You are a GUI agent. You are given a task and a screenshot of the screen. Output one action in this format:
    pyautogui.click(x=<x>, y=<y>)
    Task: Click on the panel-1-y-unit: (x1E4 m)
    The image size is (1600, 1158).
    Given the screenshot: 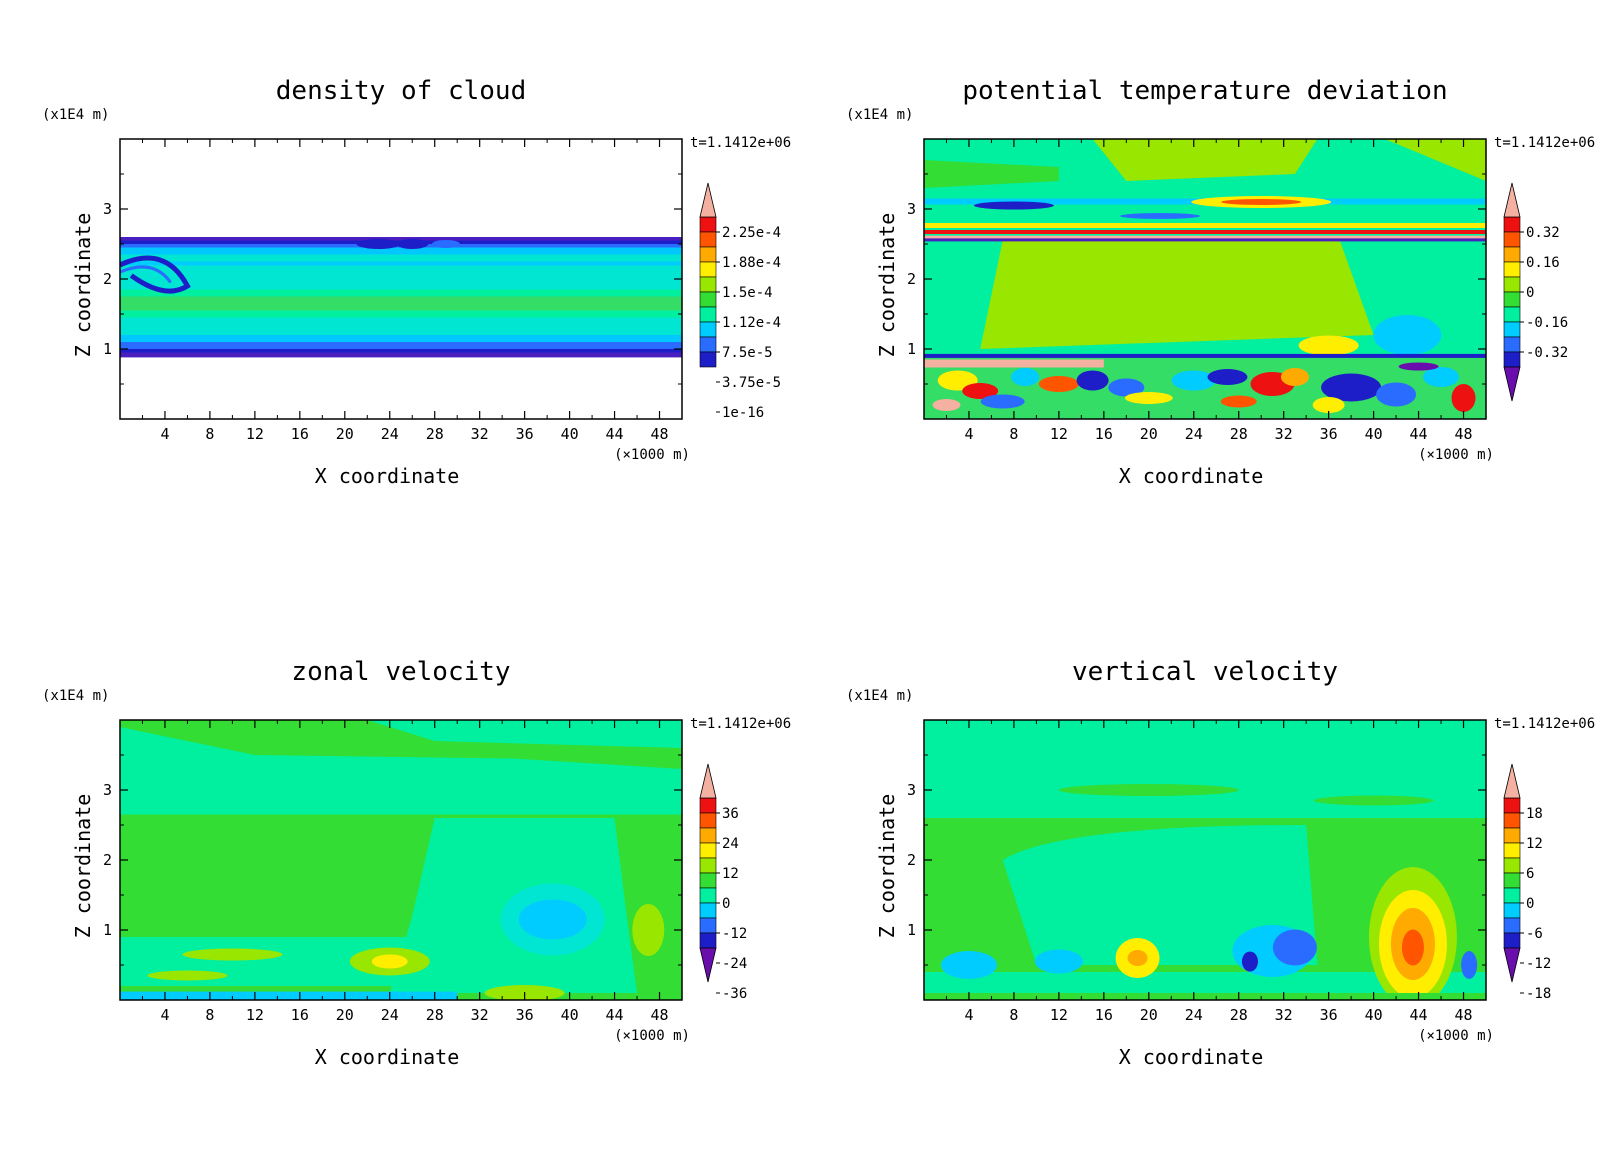 What is the action you would take?
    pyautogui.click(x=75, y=115)
    